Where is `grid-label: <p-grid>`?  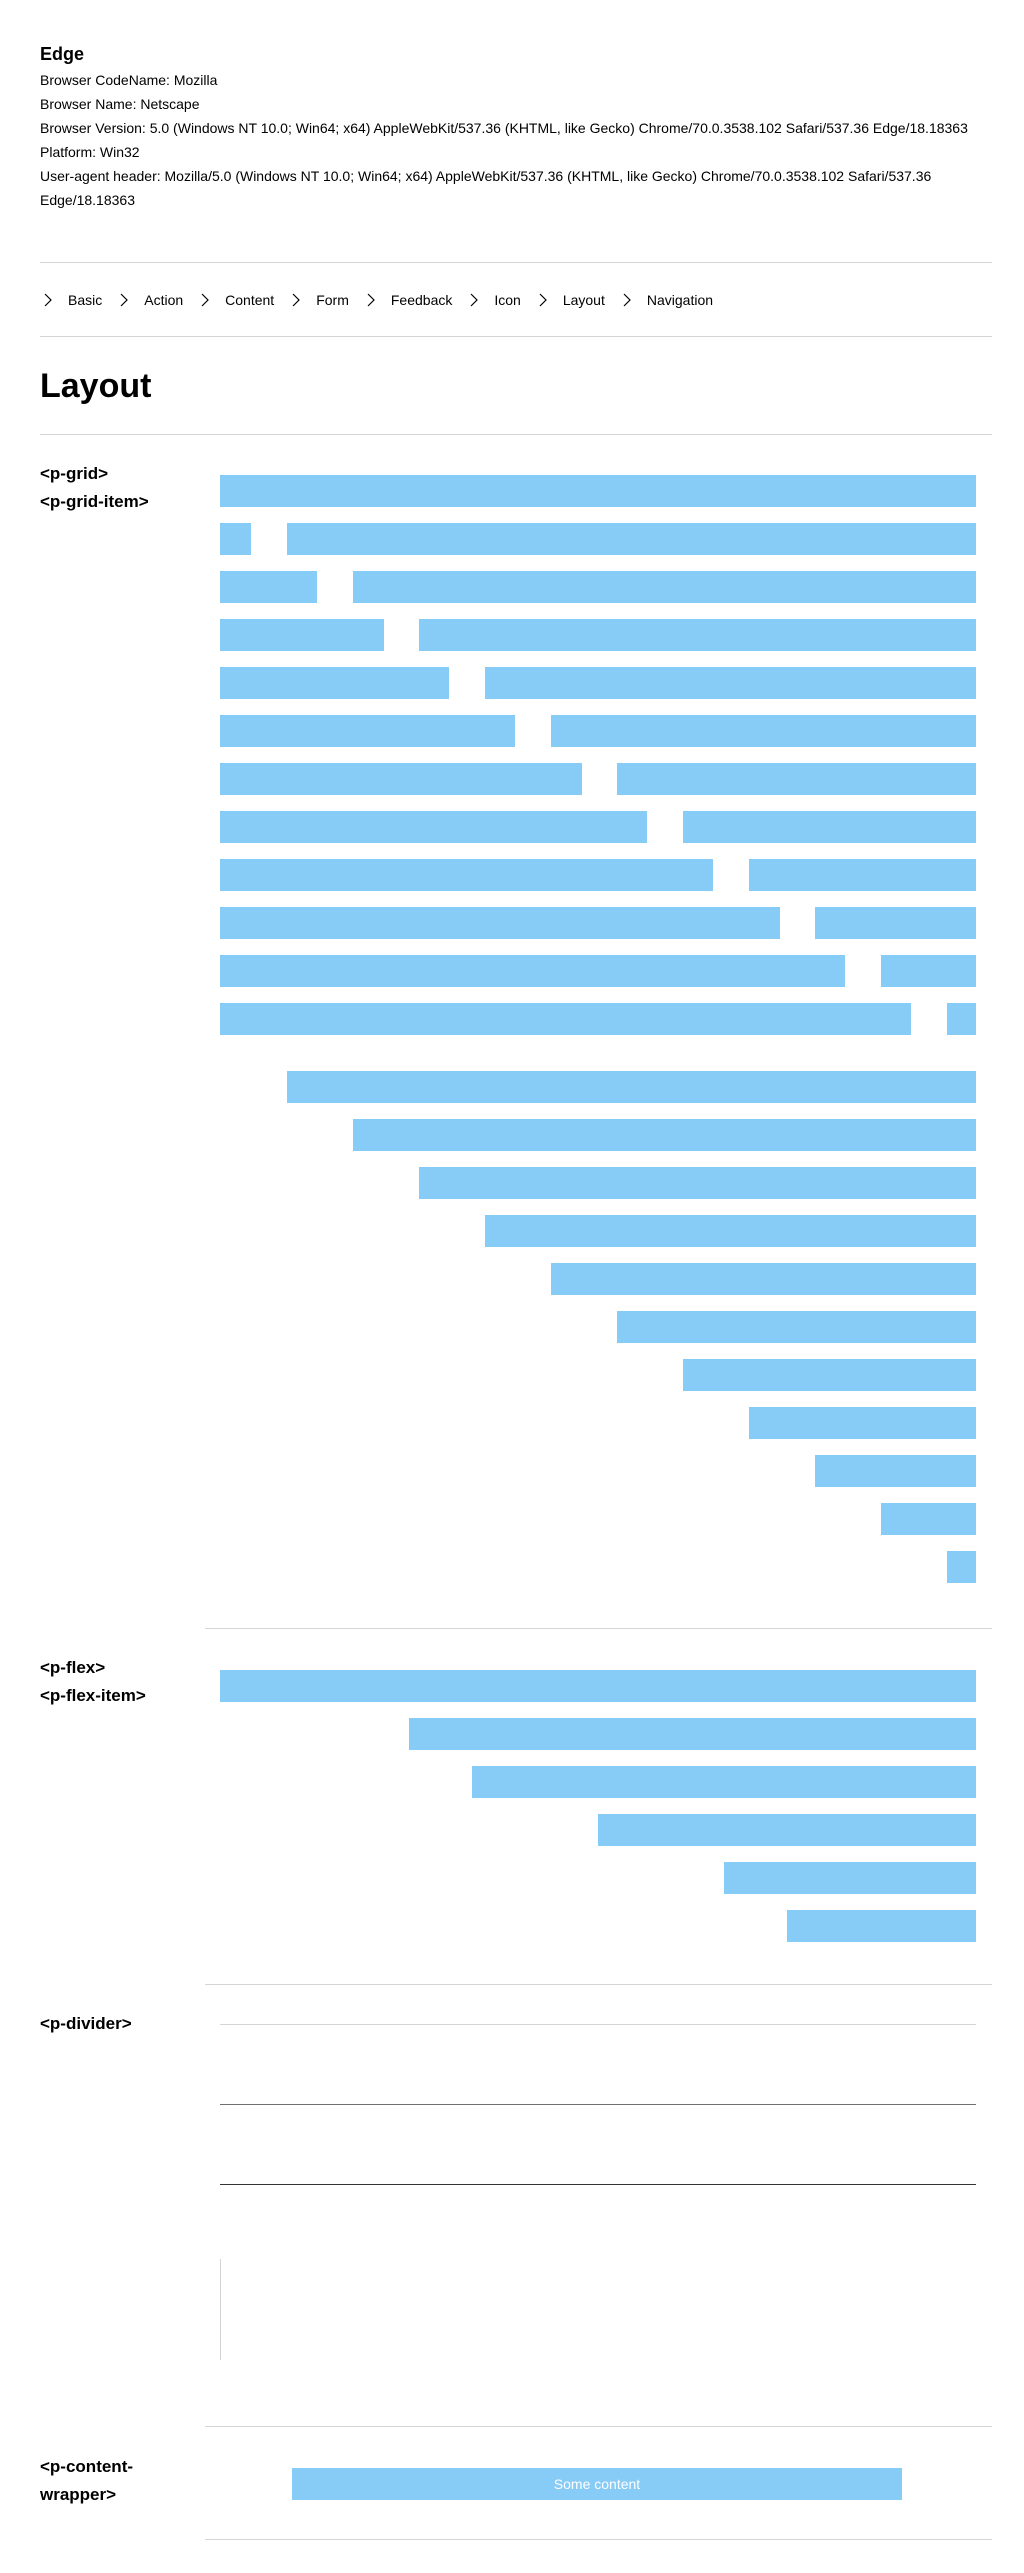 grid-label: <p-grid> is located at coordinates (74, 473).